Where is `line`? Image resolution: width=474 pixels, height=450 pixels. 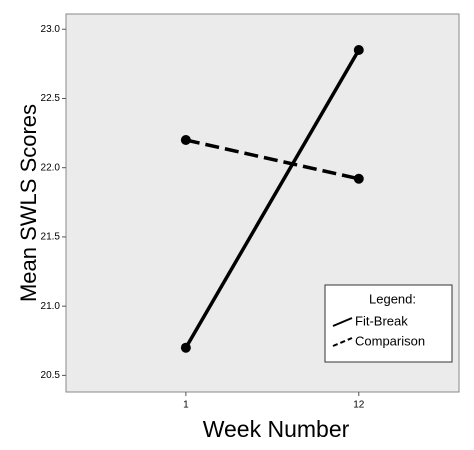
line is located at coordinates (272, 159).